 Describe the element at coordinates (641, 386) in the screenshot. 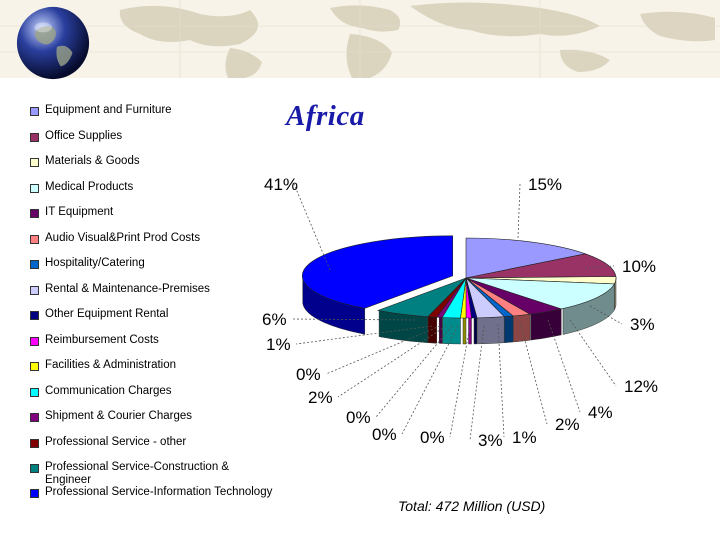

I see `data-label: 12%` at that location.